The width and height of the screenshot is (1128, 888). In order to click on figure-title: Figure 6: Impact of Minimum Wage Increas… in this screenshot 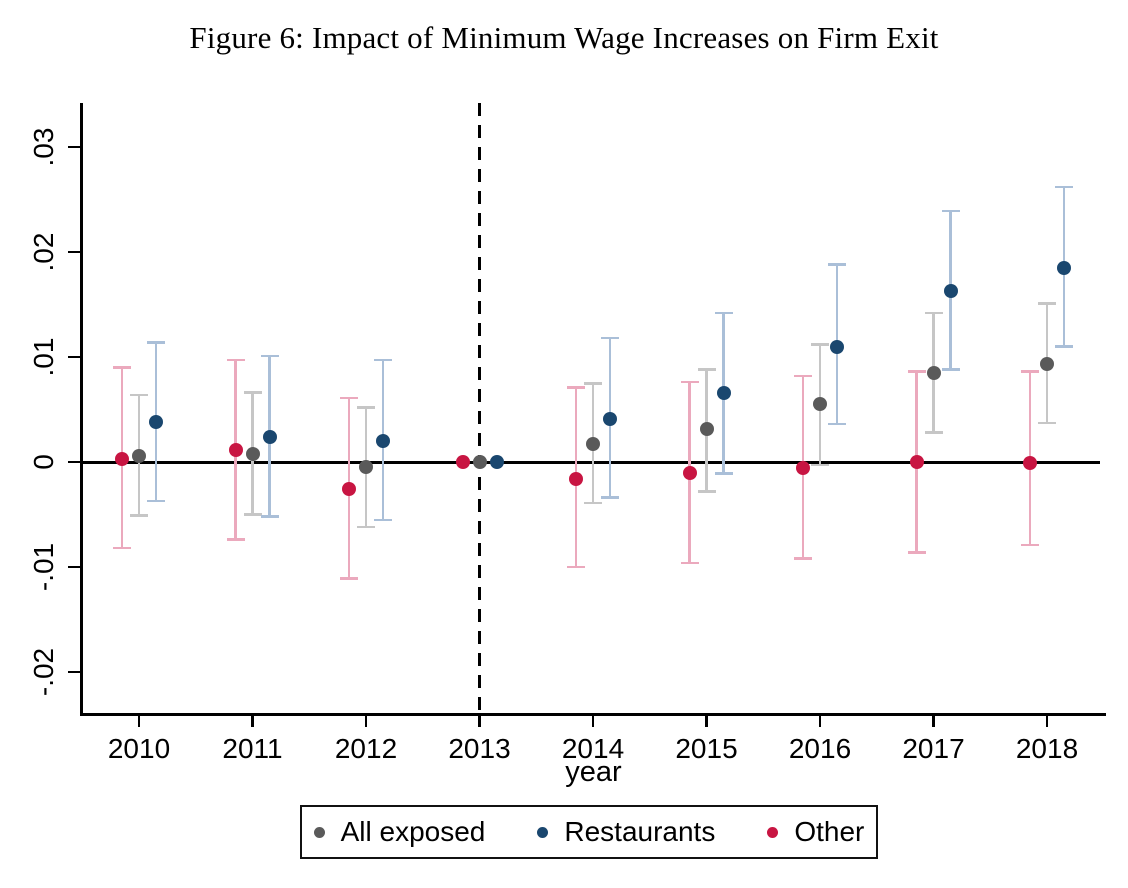, I will do `click(564, 37)`.